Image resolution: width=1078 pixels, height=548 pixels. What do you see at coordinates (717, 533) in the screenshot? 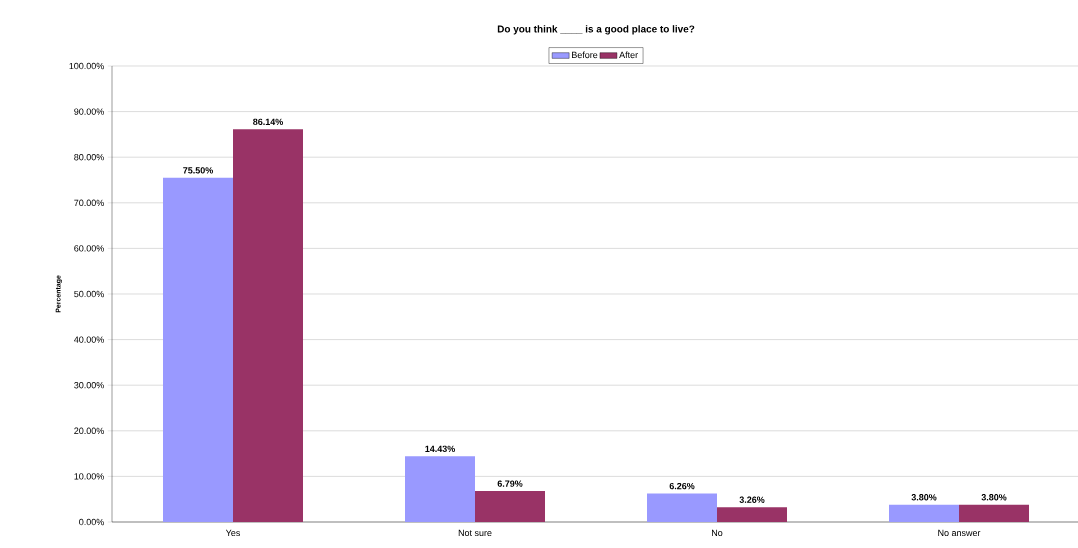
I see `x-tick-label: No` at bounding box center [717, 533].